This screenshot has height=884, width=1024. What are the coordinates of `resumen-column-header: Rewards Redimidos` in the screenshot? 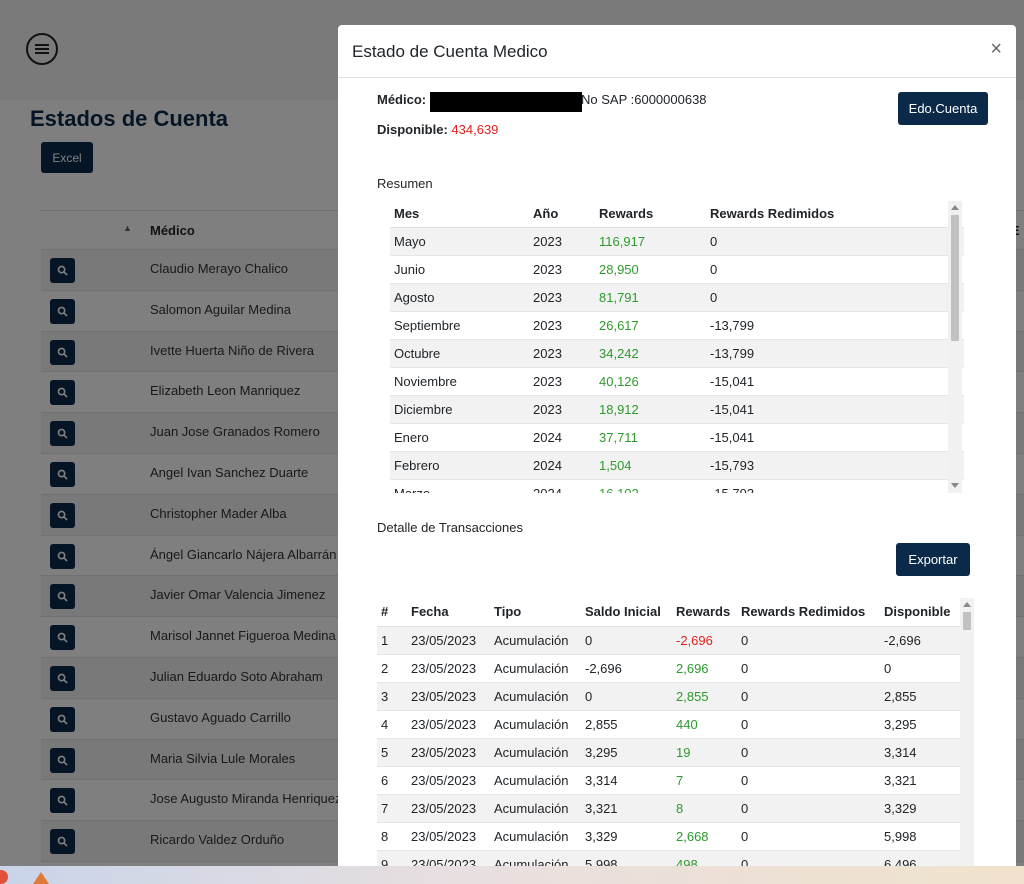 It's located at (835, 214).